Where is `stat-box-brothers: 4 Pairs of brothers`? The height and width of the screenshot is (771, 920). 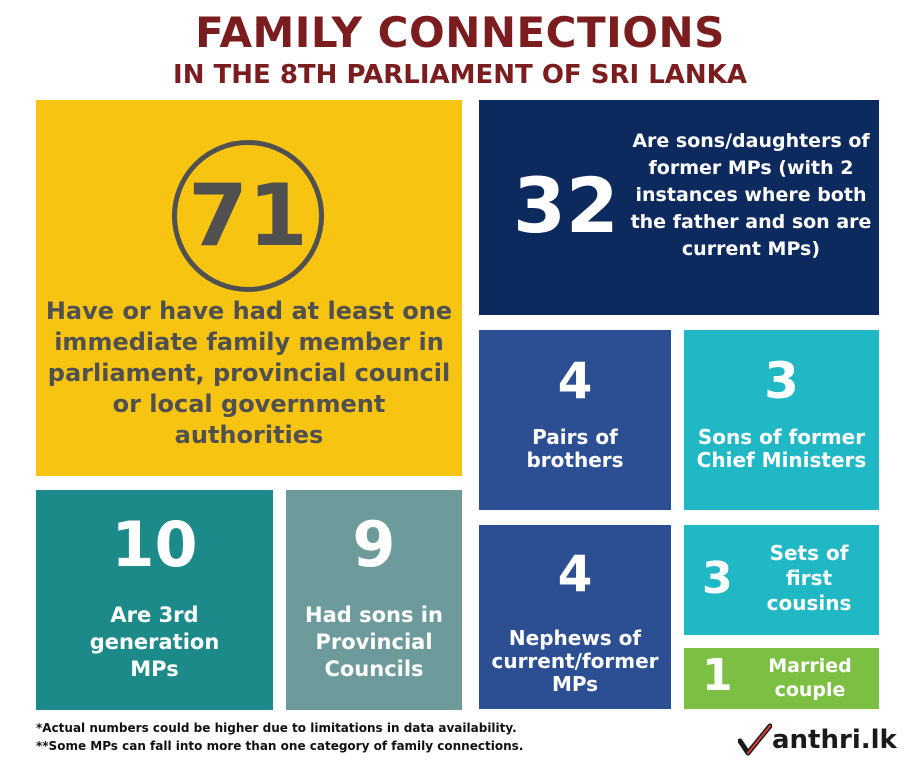 stat-box-brothers: 4 Pairs of brothers is located at coordinates (575, 420).